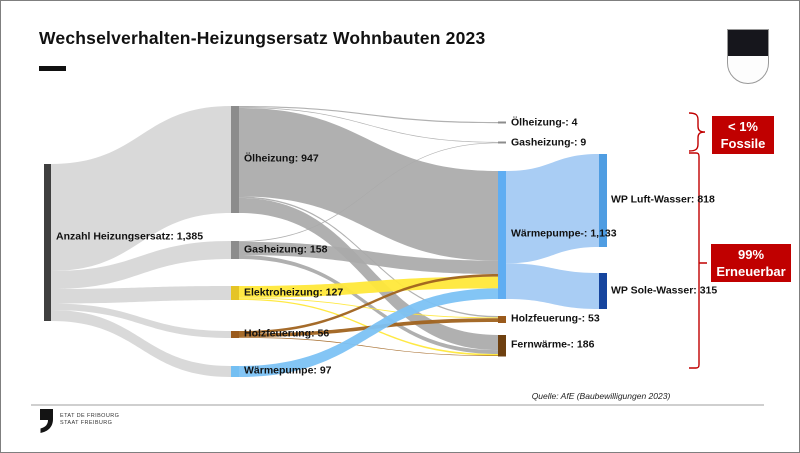  What do you see at coordinates (235, 293) in the screenshot?
I see `sankey-node-elektroheizung` at bounding box center [235, 293].